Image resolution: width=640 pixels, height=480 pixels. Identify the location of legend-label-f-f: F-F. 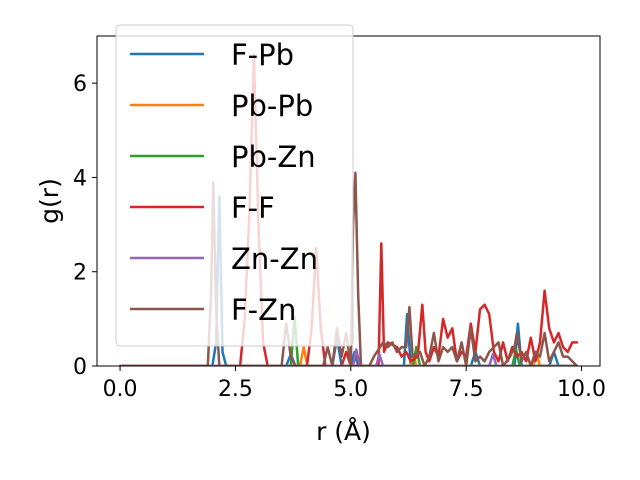
(253, 208).